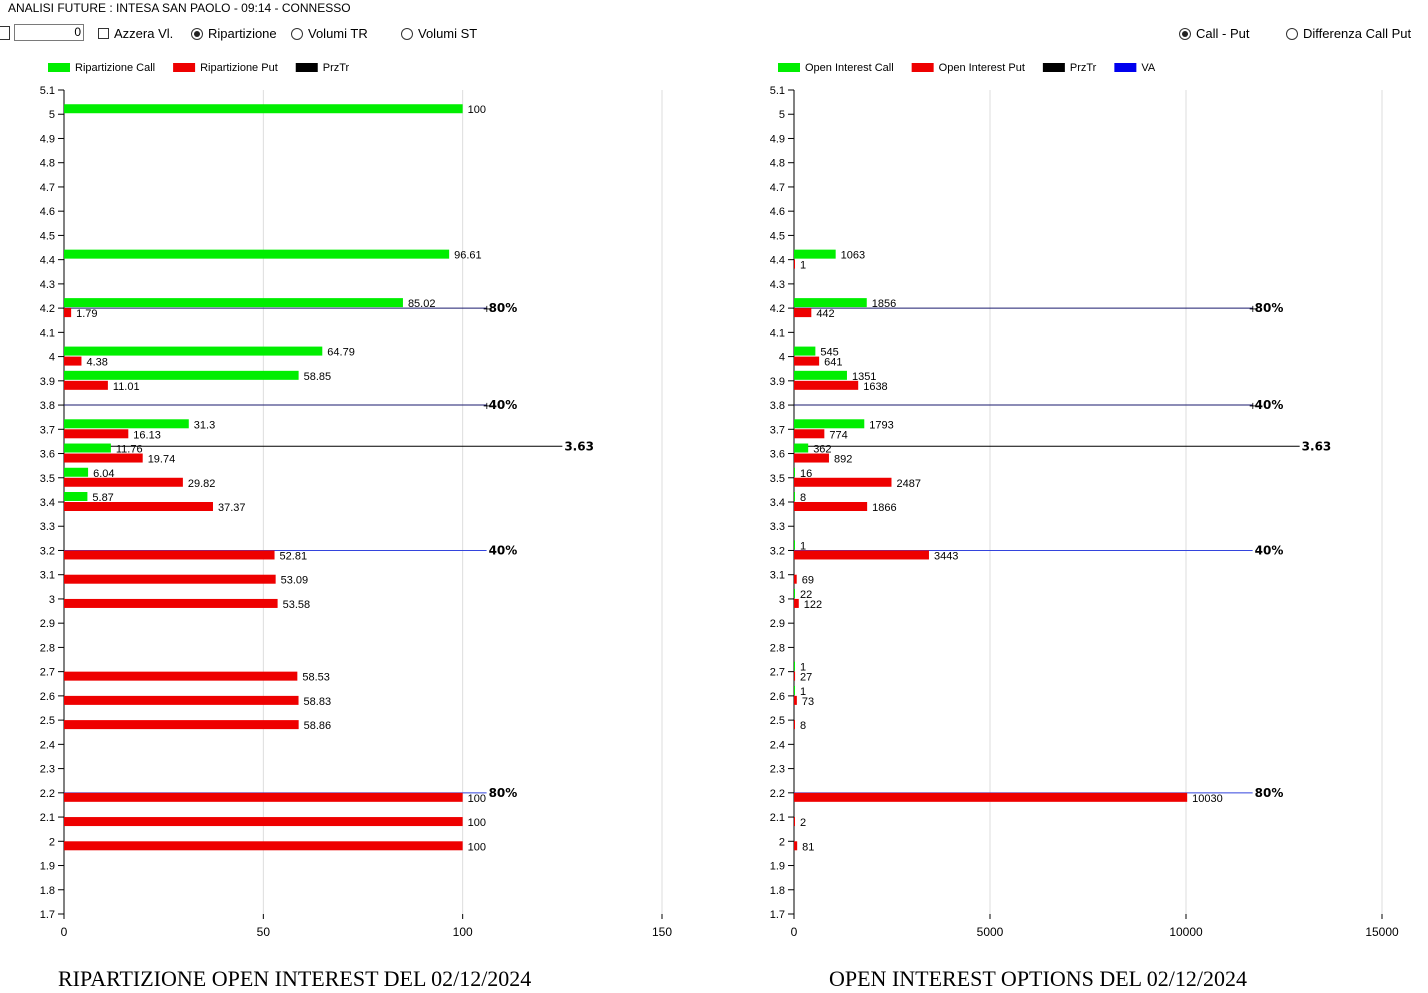 This screenshot has height=993, width=1428. Describe the element at coordinates (1148, 68) in the screenshot. I see `legend-label: VA` at that location.